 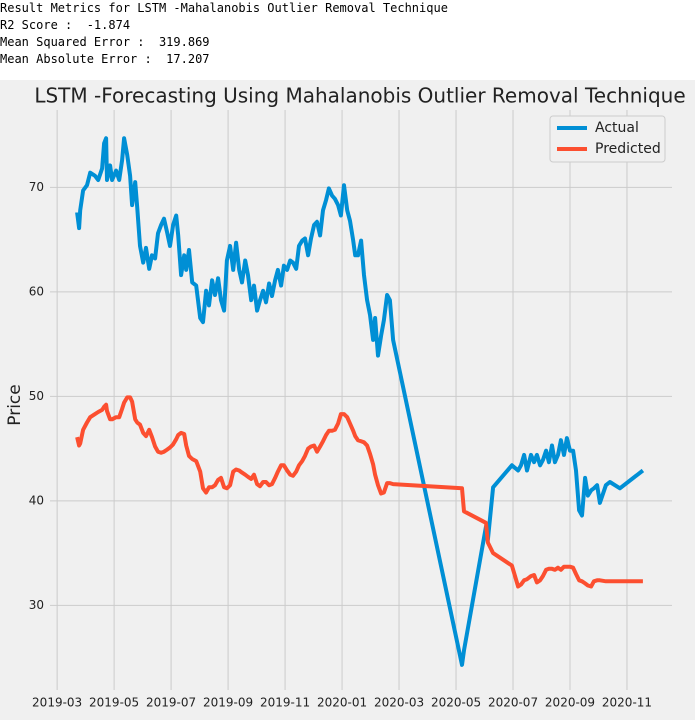 I want to click on metric-line: Mean Absolute Error : 17.207, so click(x=105, y=59).